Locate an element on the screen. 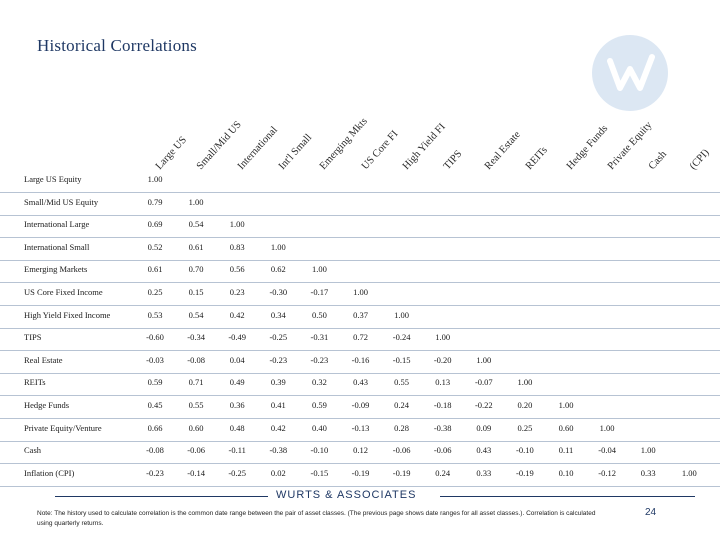  correlation-cell: -0.38 is located at coordinates (278, 450).